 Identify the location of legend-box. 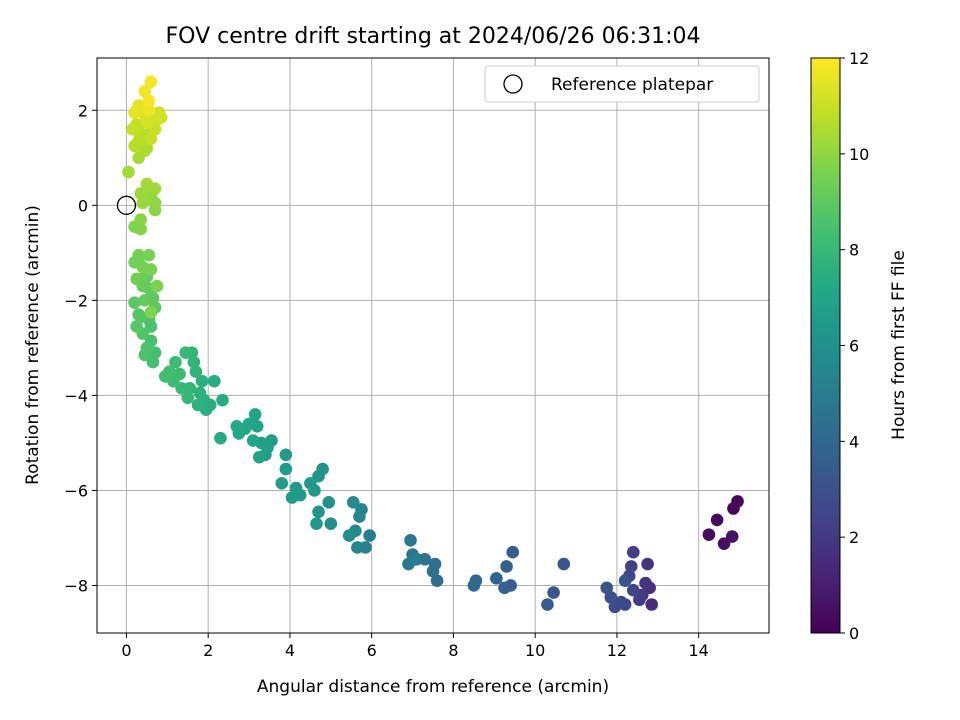
(622, 84).